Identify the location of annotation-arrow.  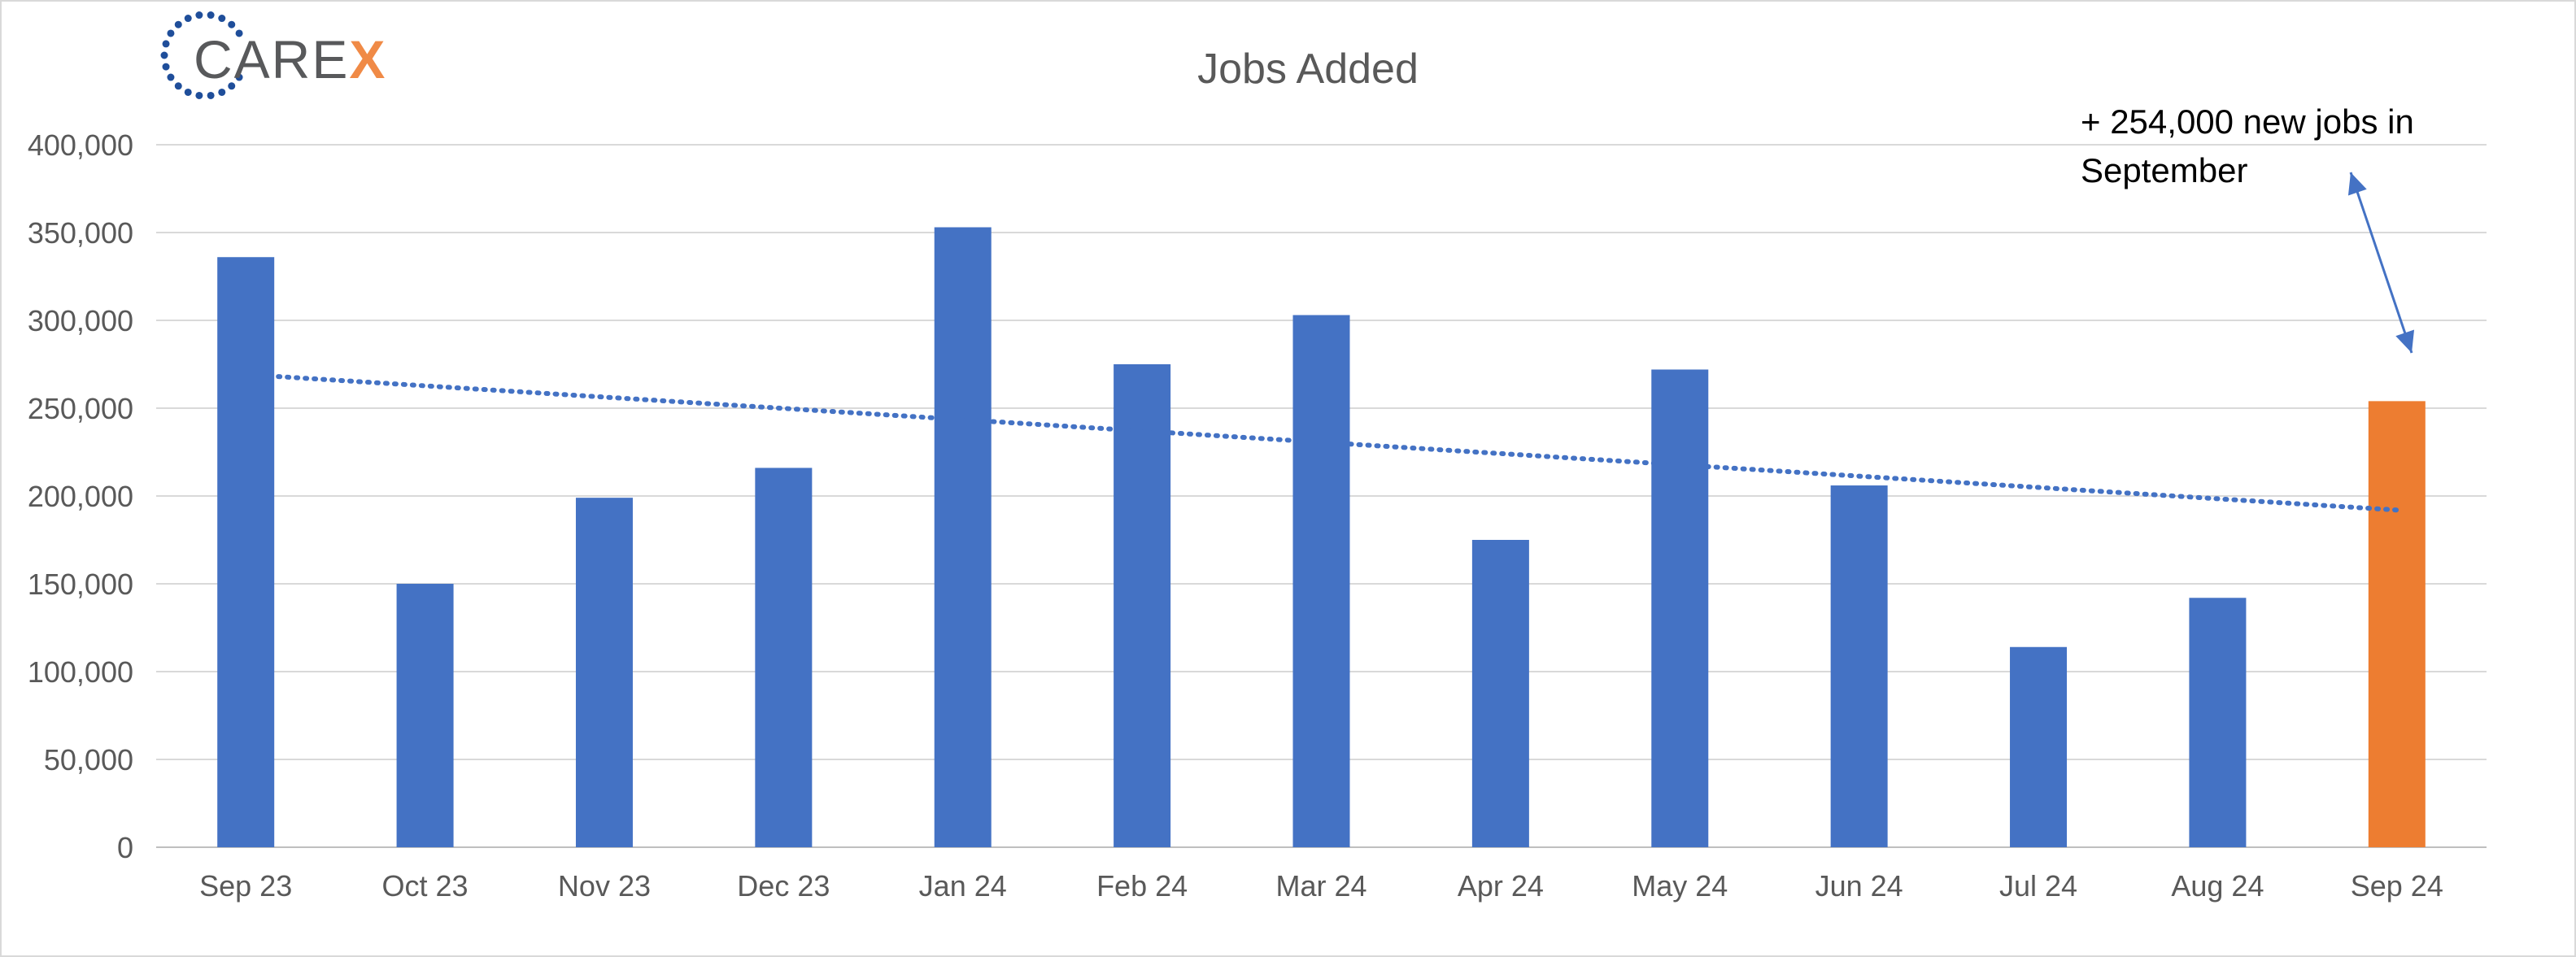
(2381, 263).